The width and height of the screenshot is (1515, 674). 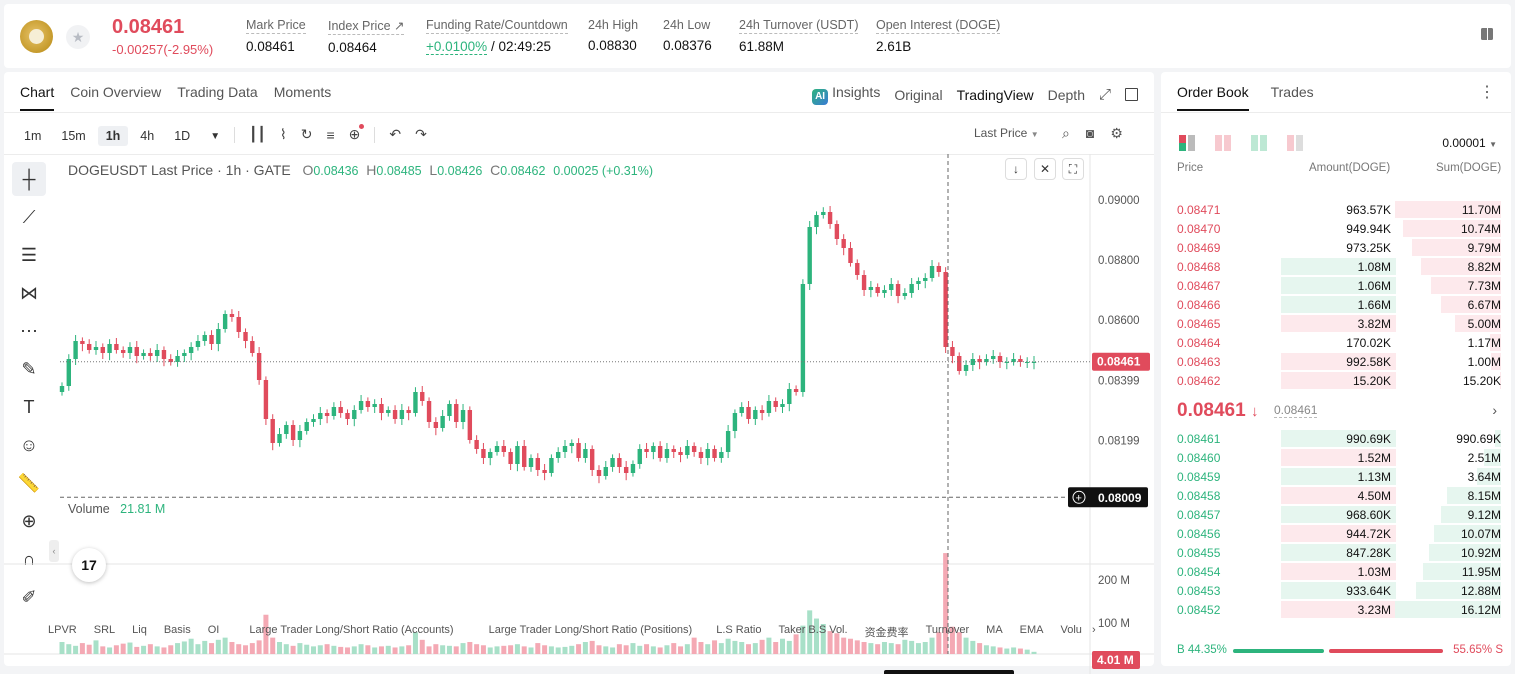 I want to click on camera-icon: ◙, so click(x=1090, y=133).